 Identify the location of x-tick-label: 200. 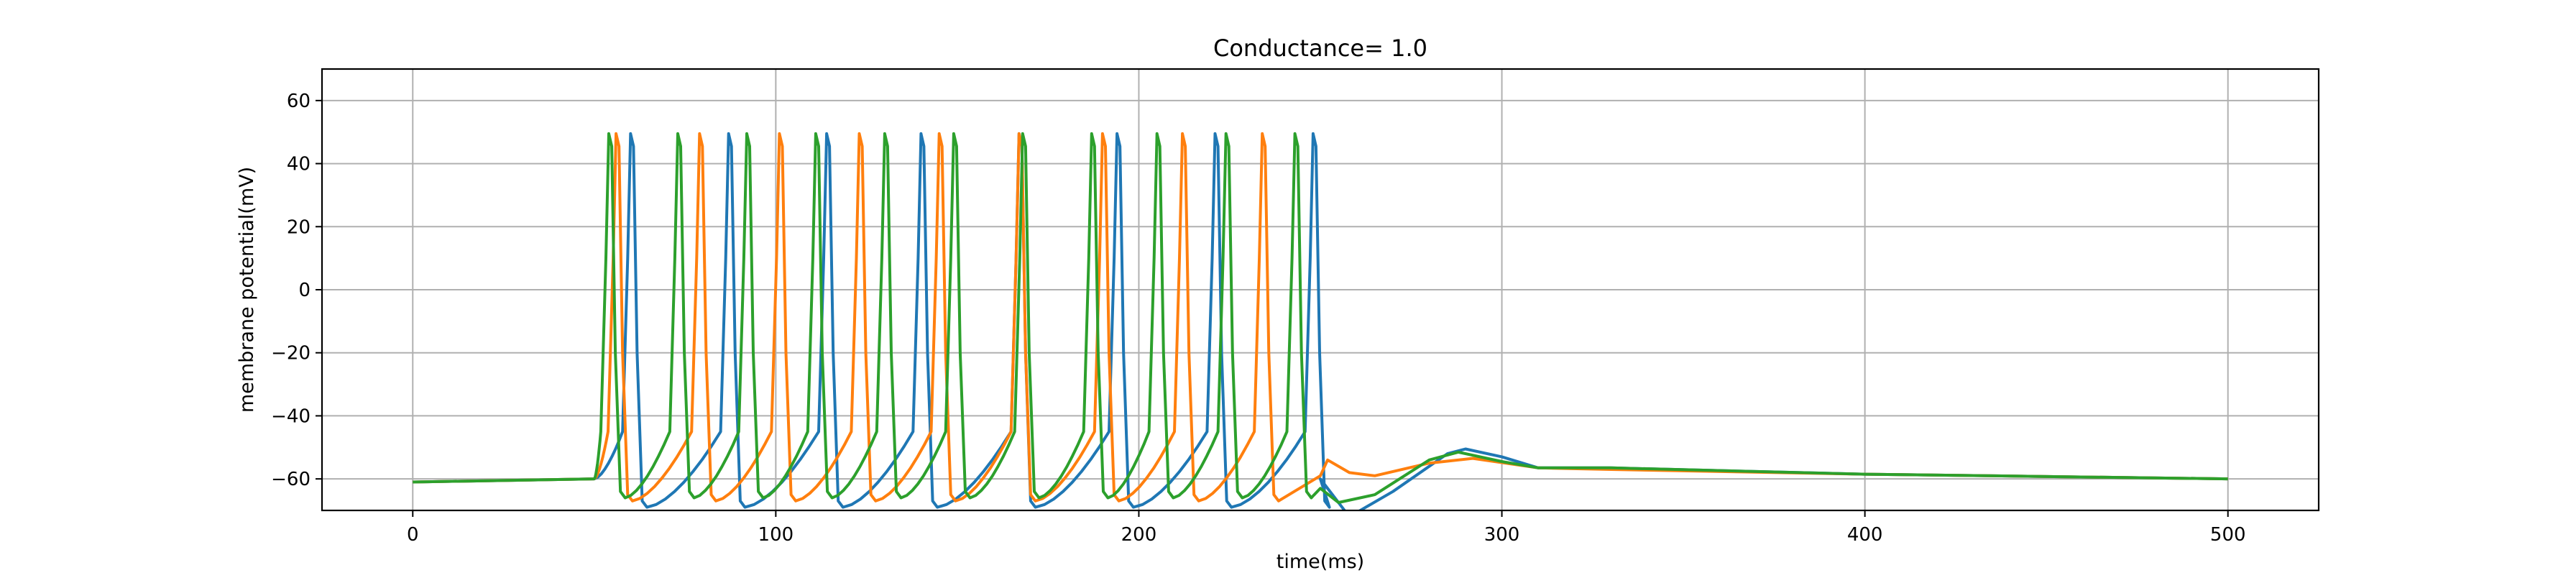
(1139, 535).